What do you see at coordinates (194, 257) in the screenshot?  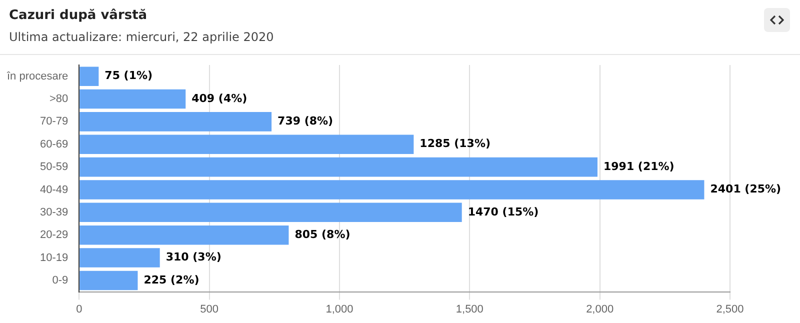 I see `data-label: 310 (3%)` at bounding box center [194, 257].